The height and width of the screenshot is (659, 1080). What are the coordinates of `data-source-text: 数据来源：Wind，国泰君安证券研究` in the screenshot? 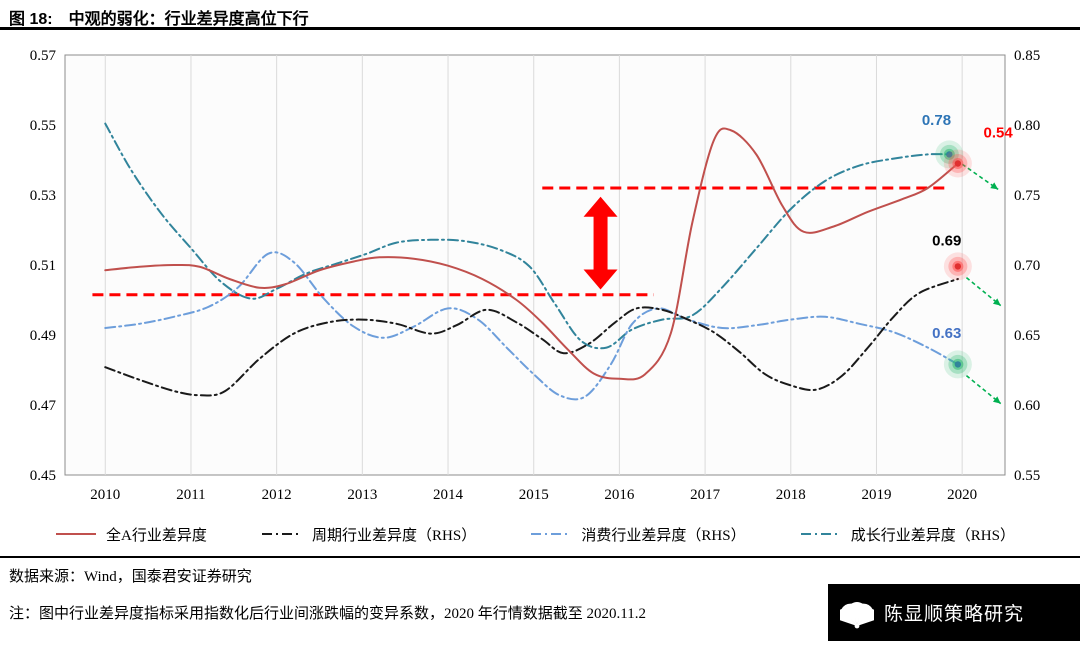 It's located at (130, 577).